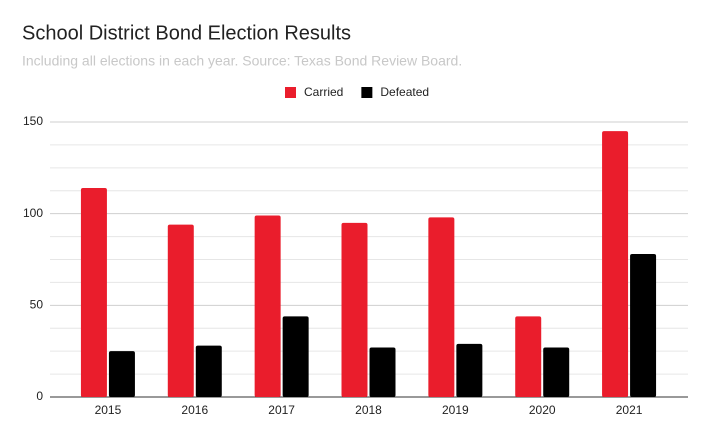 The width and height of the screenshot is (711, 440). I want to click on y-tick-label: 150, so click(33, 121).